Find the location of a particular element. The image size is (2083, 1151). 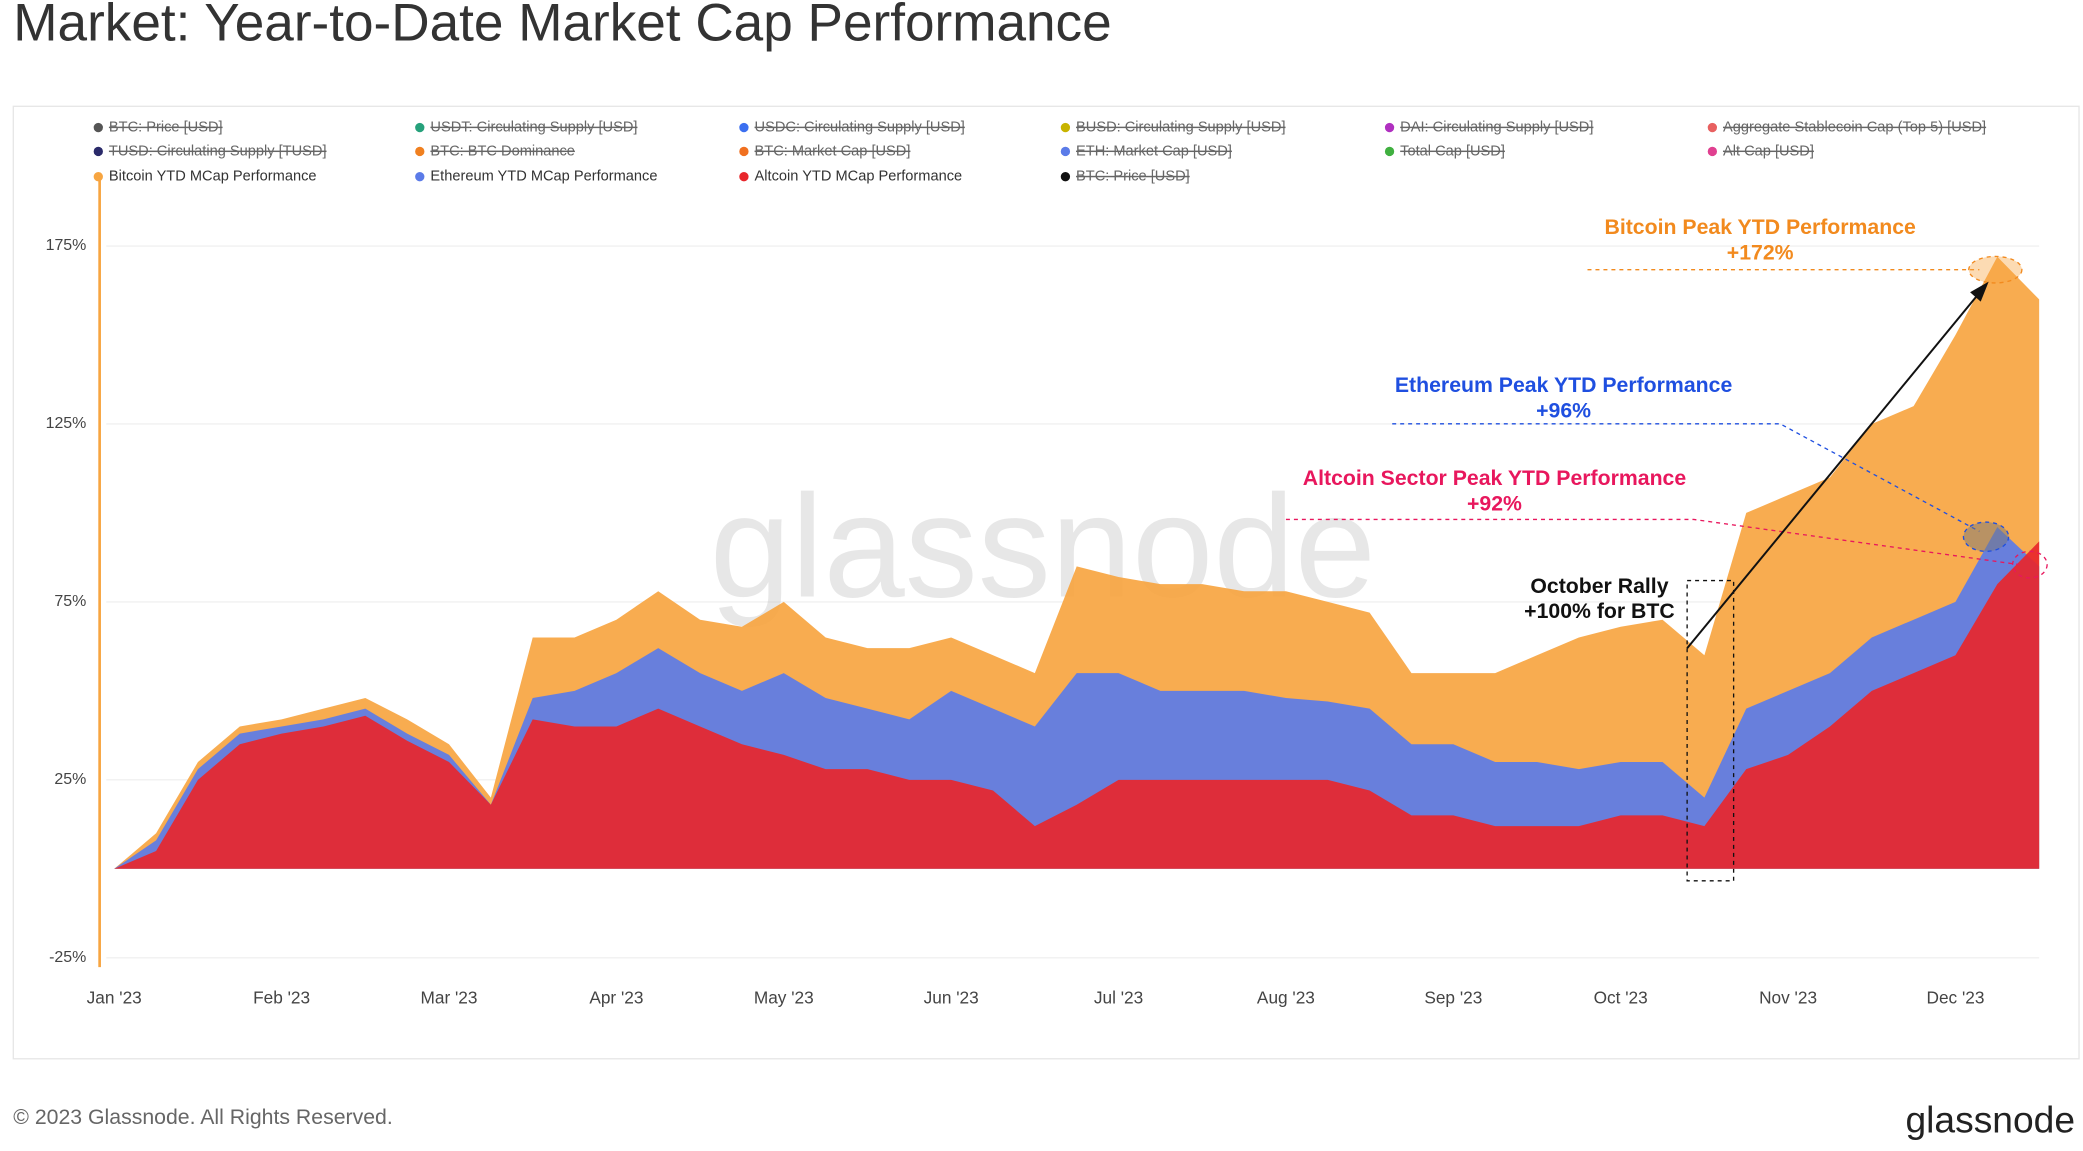

legend-label: DAI: Circulating Supply [USD] is located at coordinates (1496, 127).